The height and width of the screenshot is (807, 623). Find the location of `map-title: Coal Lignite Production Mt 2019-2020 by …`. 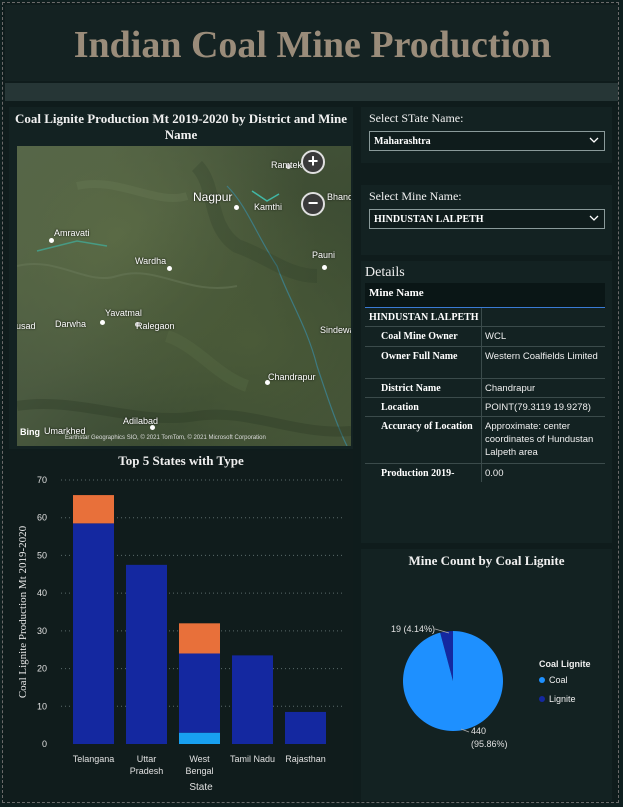

map-title: Coal Lignite Production Mt 2019-2020 by … is located at coordinates (181, 126).